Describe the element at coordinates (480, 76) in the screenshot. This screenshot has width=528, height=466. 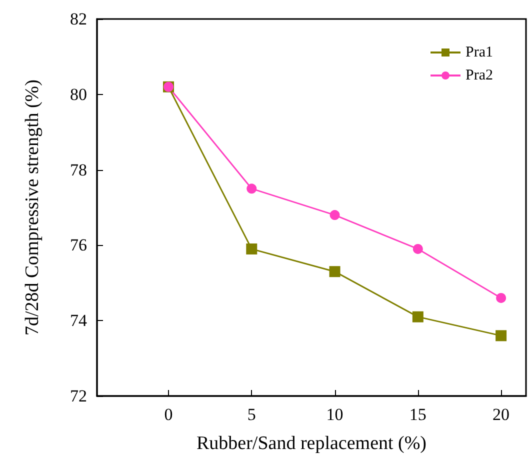
I see `legend-label: Pra2` at that location.